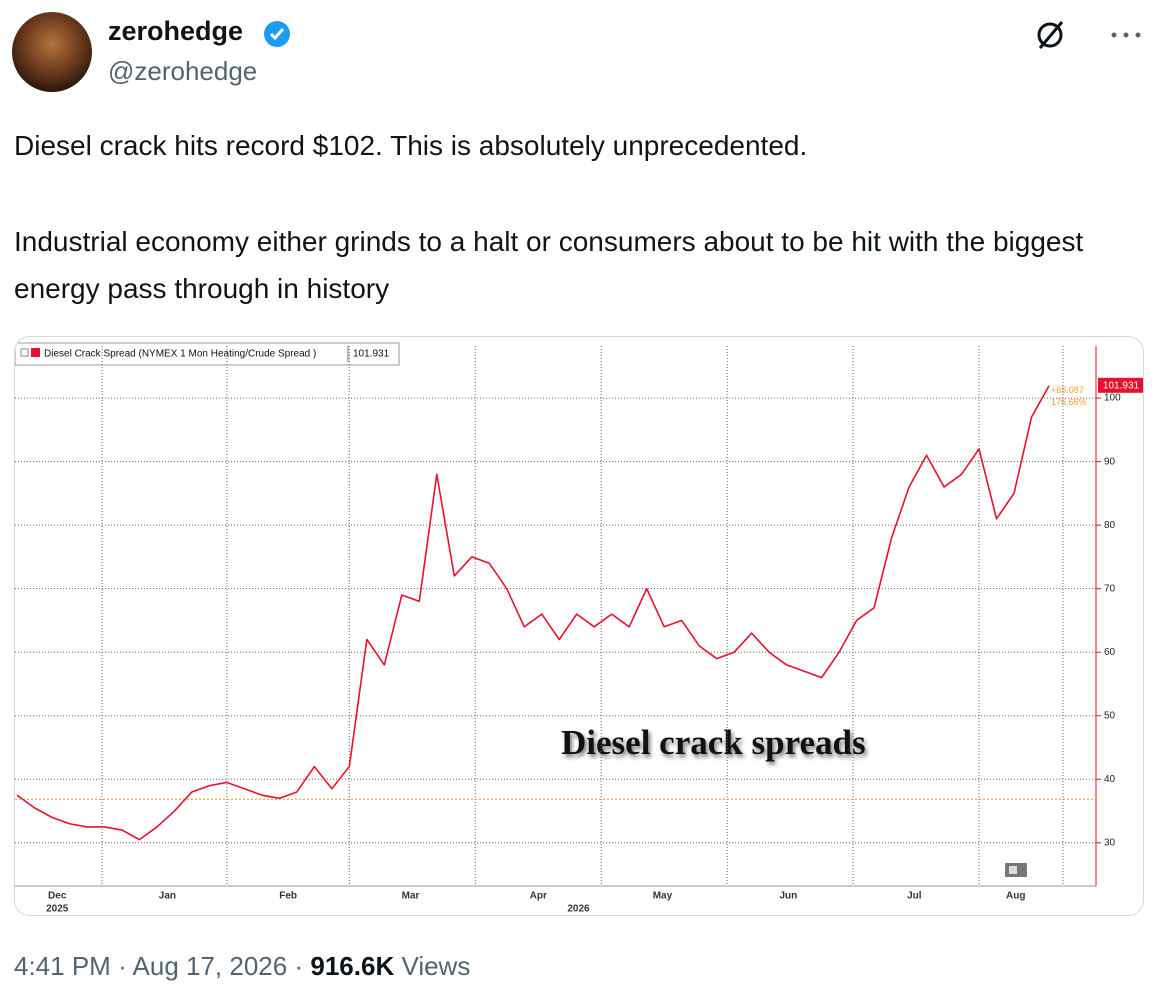 The width and height of the screenshot is (1160, 992). I want to click on last-value-box, so click(1120, 385).